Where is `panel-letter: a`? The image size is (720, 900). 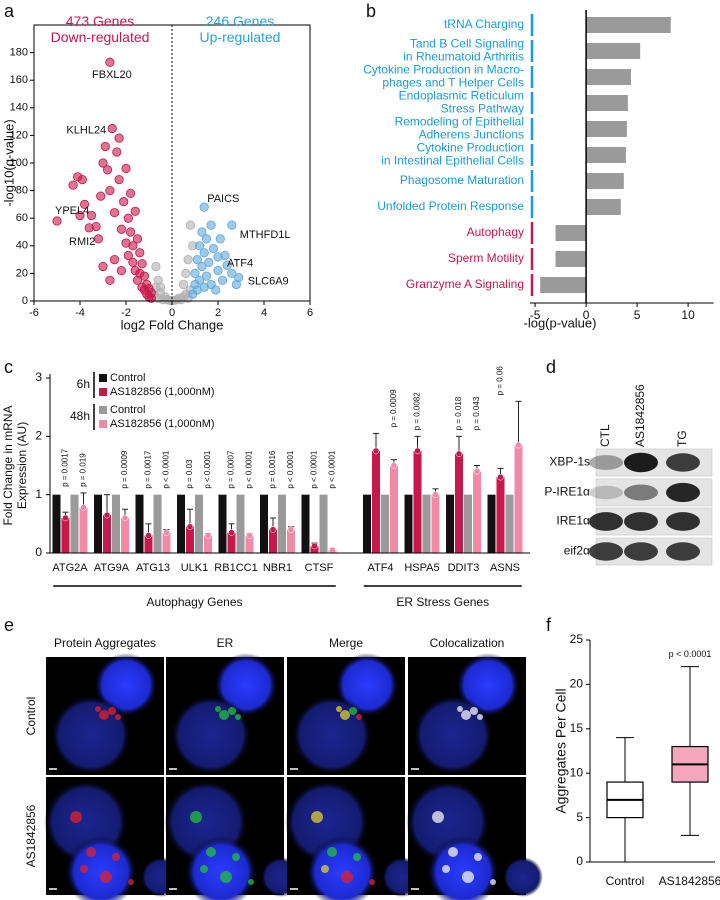 panel-letter: a is located at coordinates (9, 11).